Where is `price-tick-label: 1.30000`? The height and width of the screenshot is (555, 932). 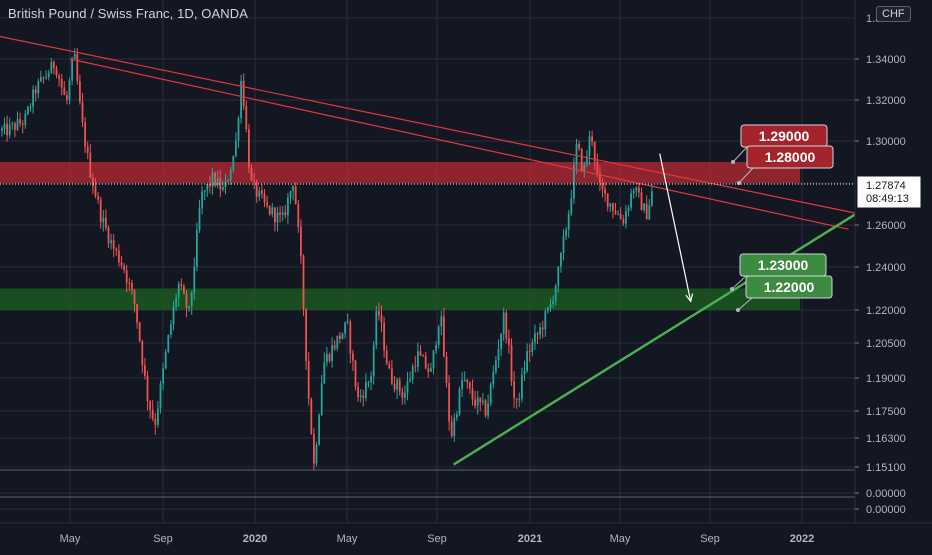 price-tick-label: 1.30000 is located at coordinates (886, 142).